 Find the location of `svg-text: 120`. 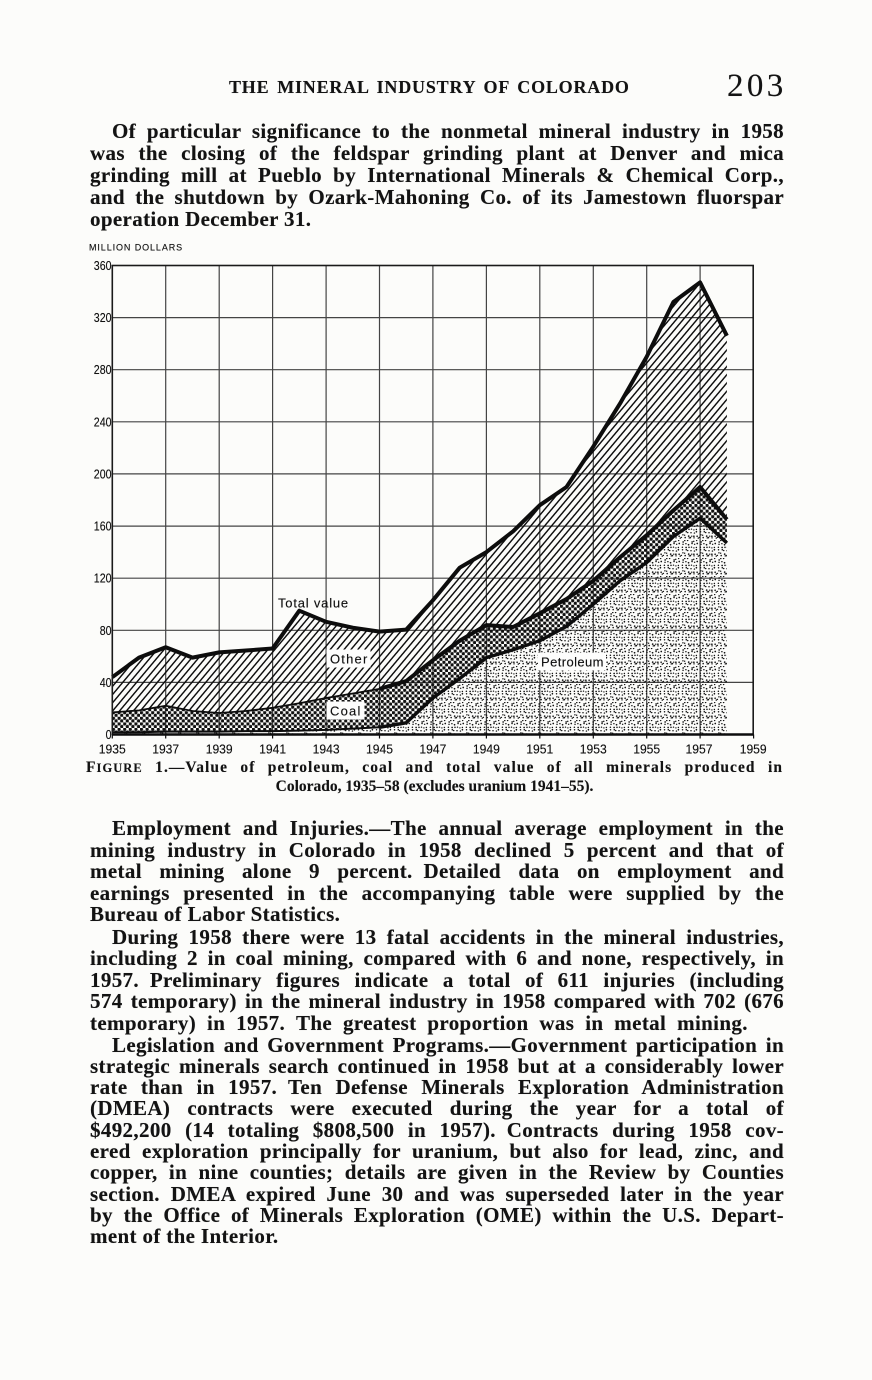

svg-text: 120 is located at coordinates (103, 578).